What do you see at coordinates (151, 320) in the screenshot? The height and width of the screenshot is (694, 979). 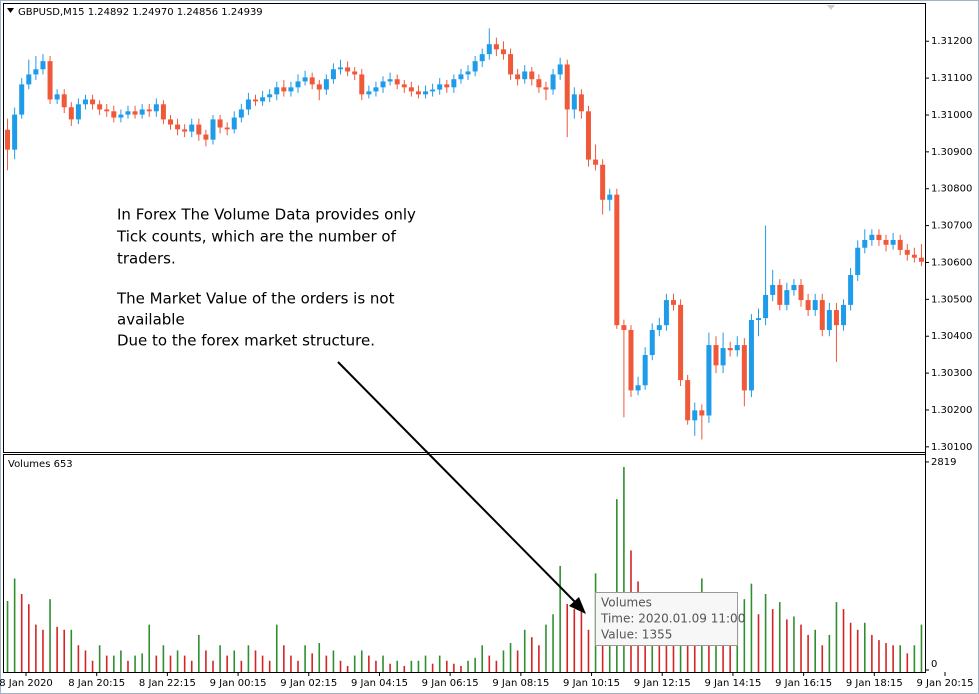 I see `annotation-line: available` at bounding box center [151, 320].